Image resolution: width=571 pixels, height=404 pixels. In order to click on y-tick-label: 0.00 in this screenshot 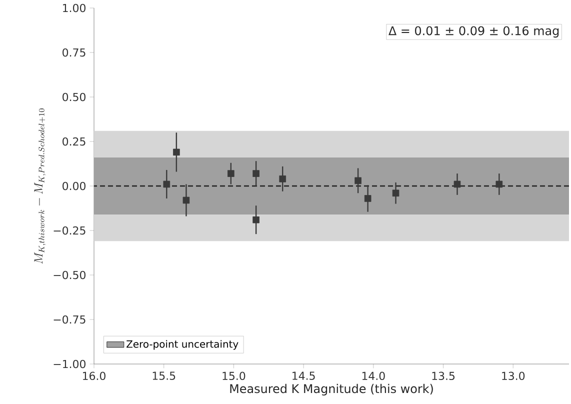, I will do `click(74, 186)`.